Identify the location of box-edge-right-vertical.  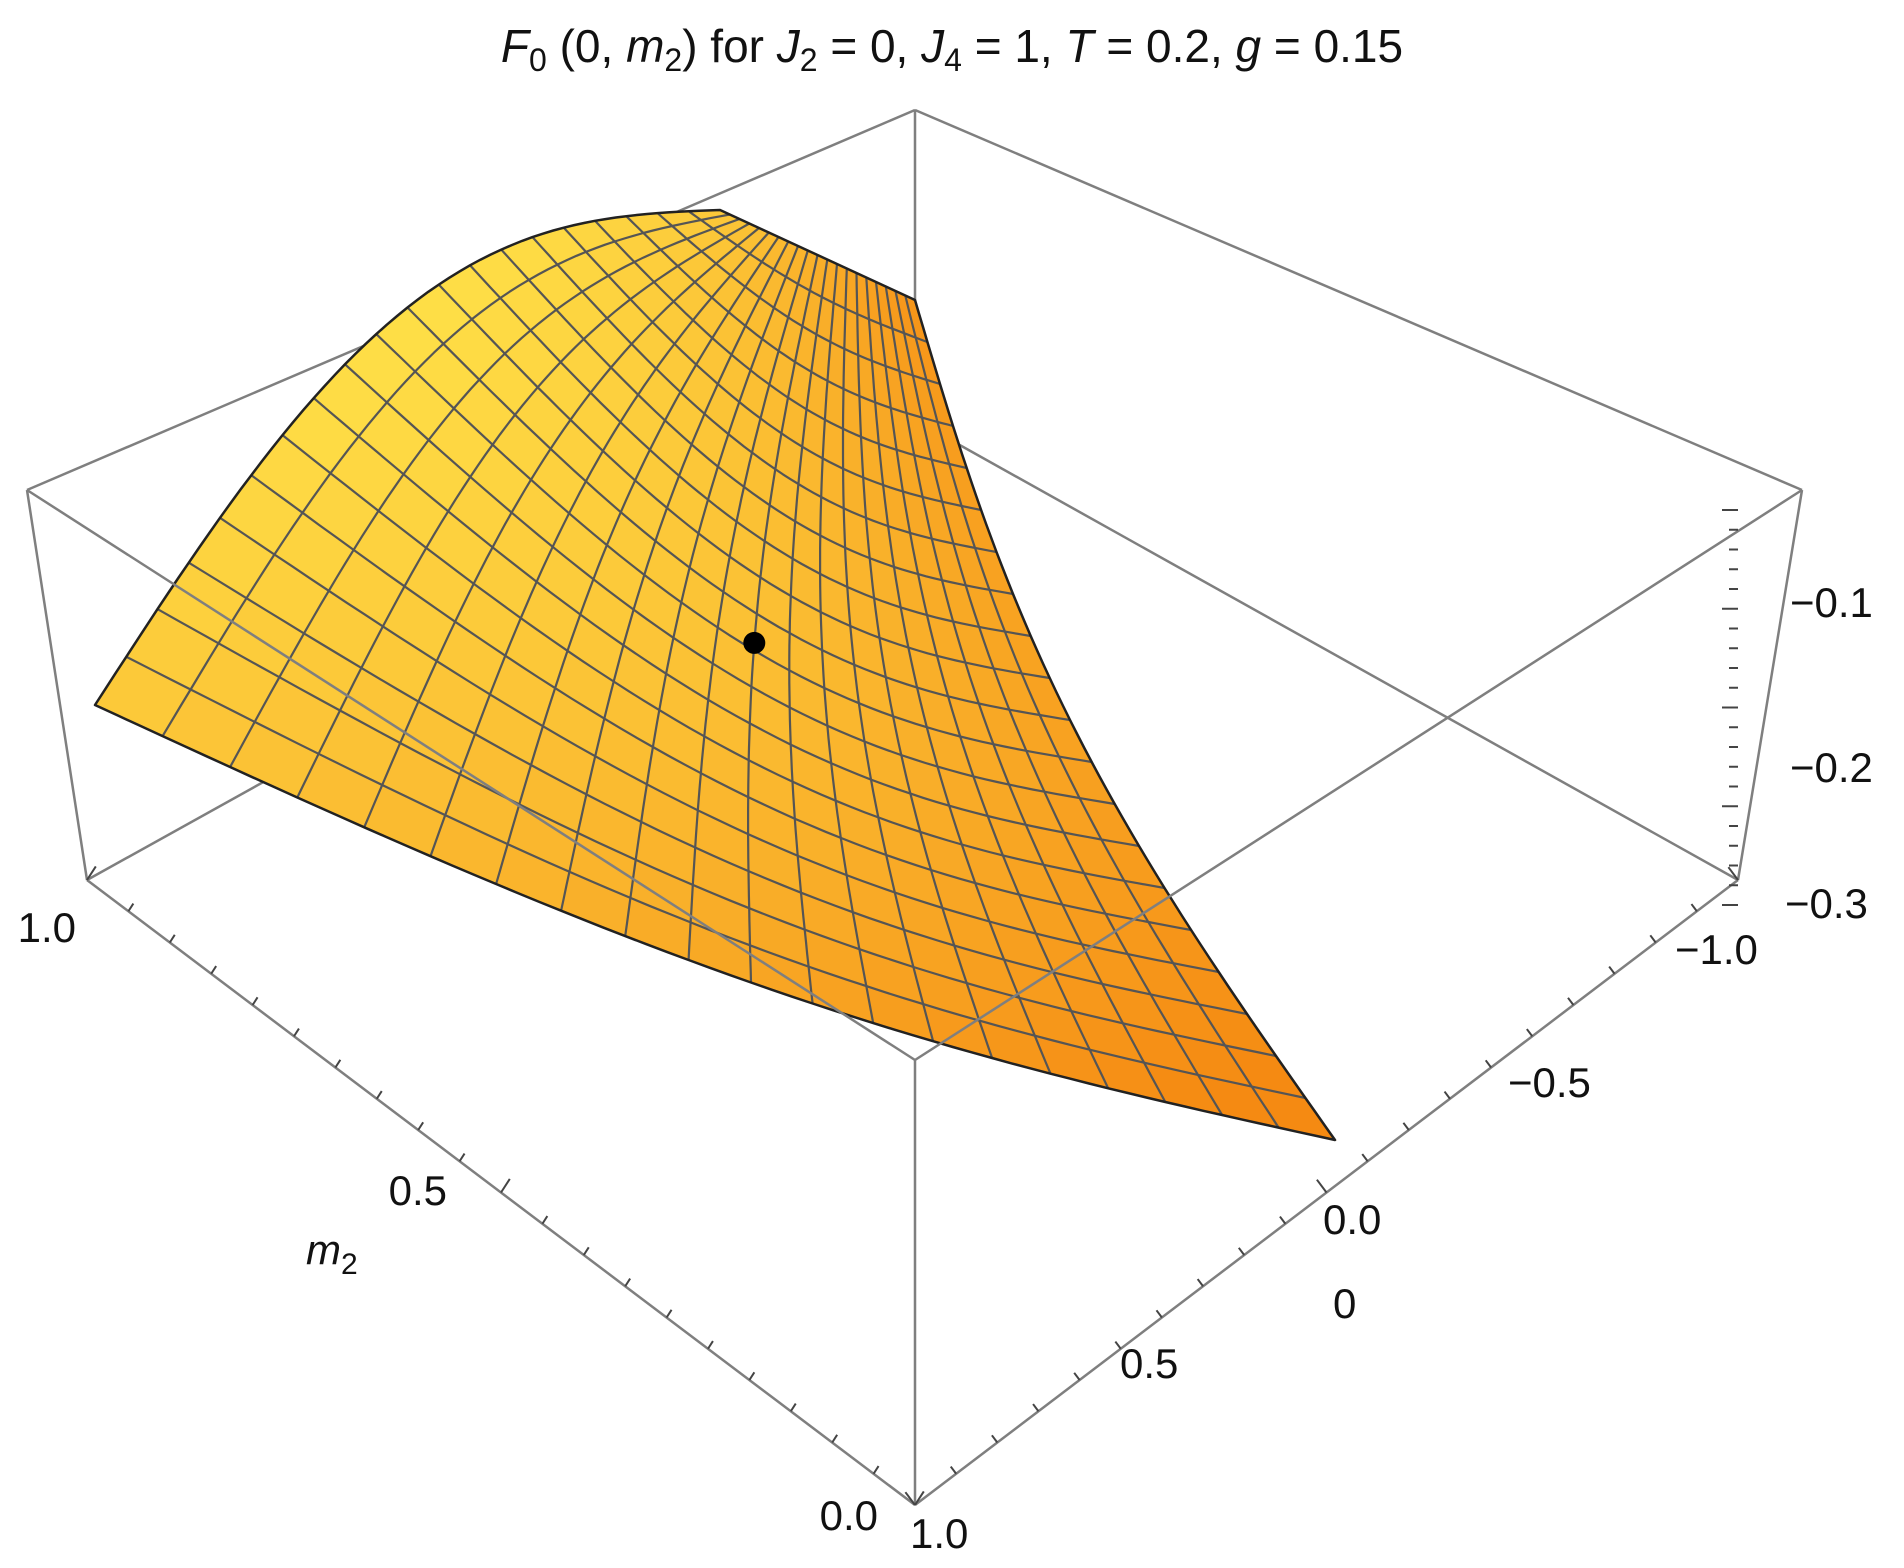
(1770, 685).